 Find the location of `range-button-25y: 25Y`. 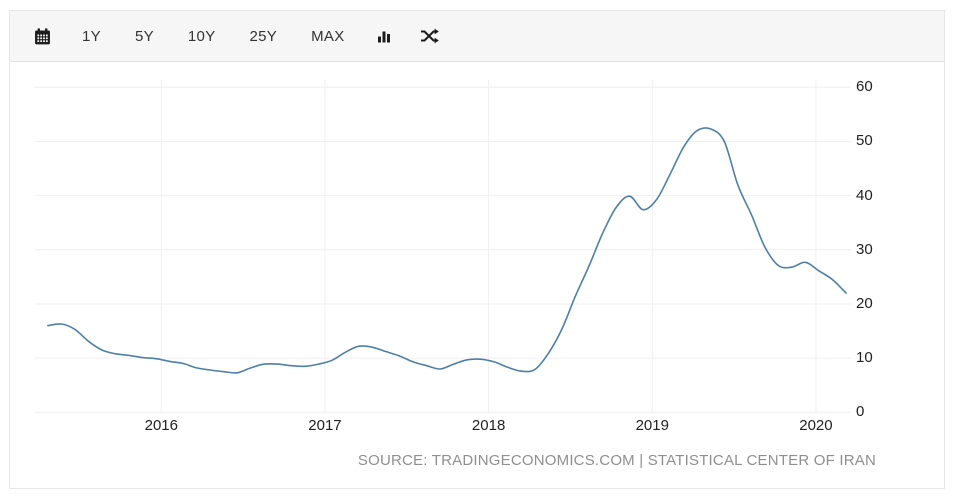

range-button-25y: 25Y is located at coordinates (264, 36).